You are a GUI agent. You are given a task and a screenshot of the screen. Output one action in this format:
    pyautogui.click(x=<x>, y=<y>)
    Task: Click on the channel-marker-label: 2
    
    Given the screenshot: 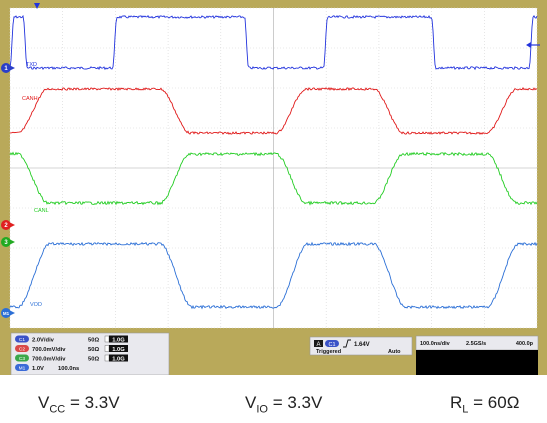 What is the action you would take?
    pyautogui.click(x=6, y=226)
    